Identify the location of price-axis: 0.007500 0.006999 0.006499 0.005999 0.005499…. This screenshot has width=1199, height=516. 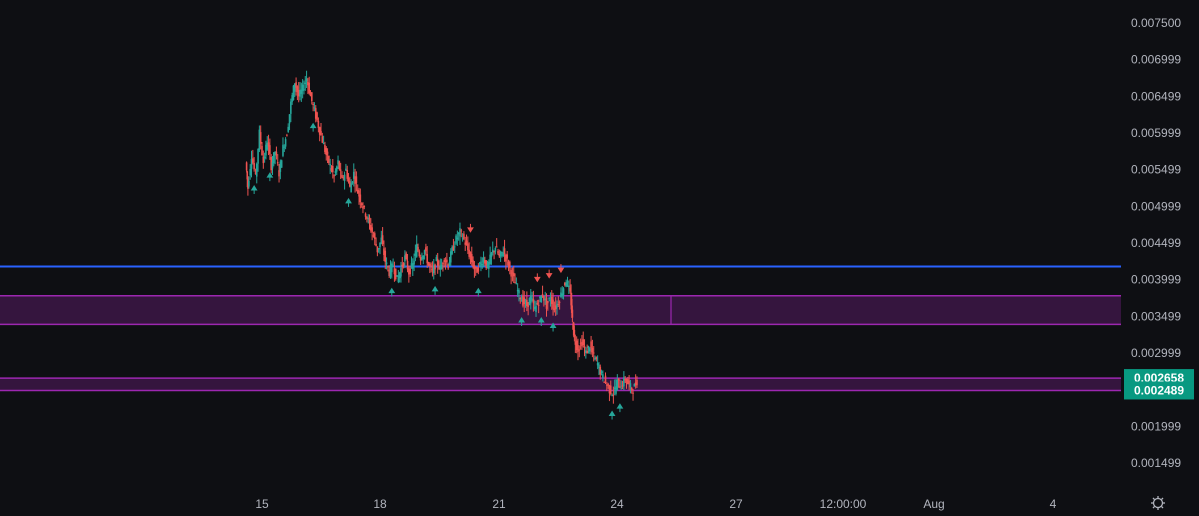
(1156, 243).